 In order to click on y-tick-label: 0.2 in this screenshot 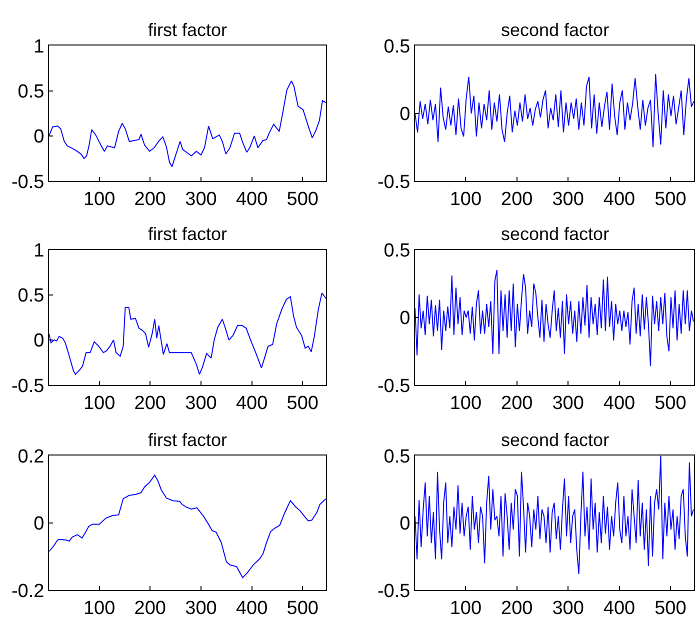, I will do `click(31, 457)`.